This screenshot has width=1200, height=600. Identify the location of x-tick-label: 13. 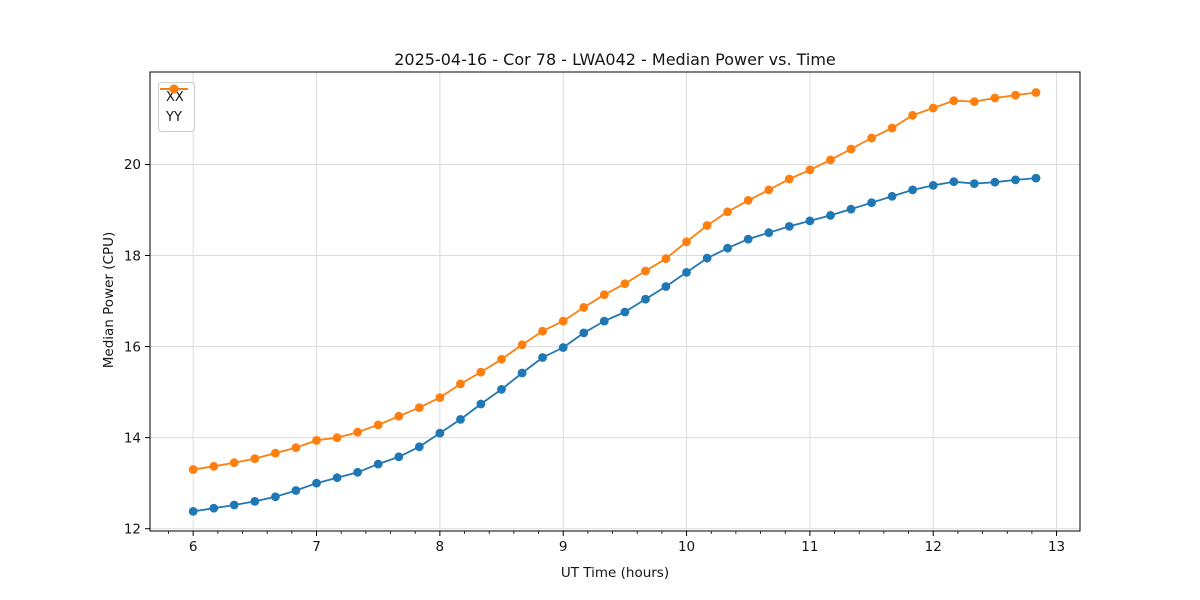
(1056, 547).